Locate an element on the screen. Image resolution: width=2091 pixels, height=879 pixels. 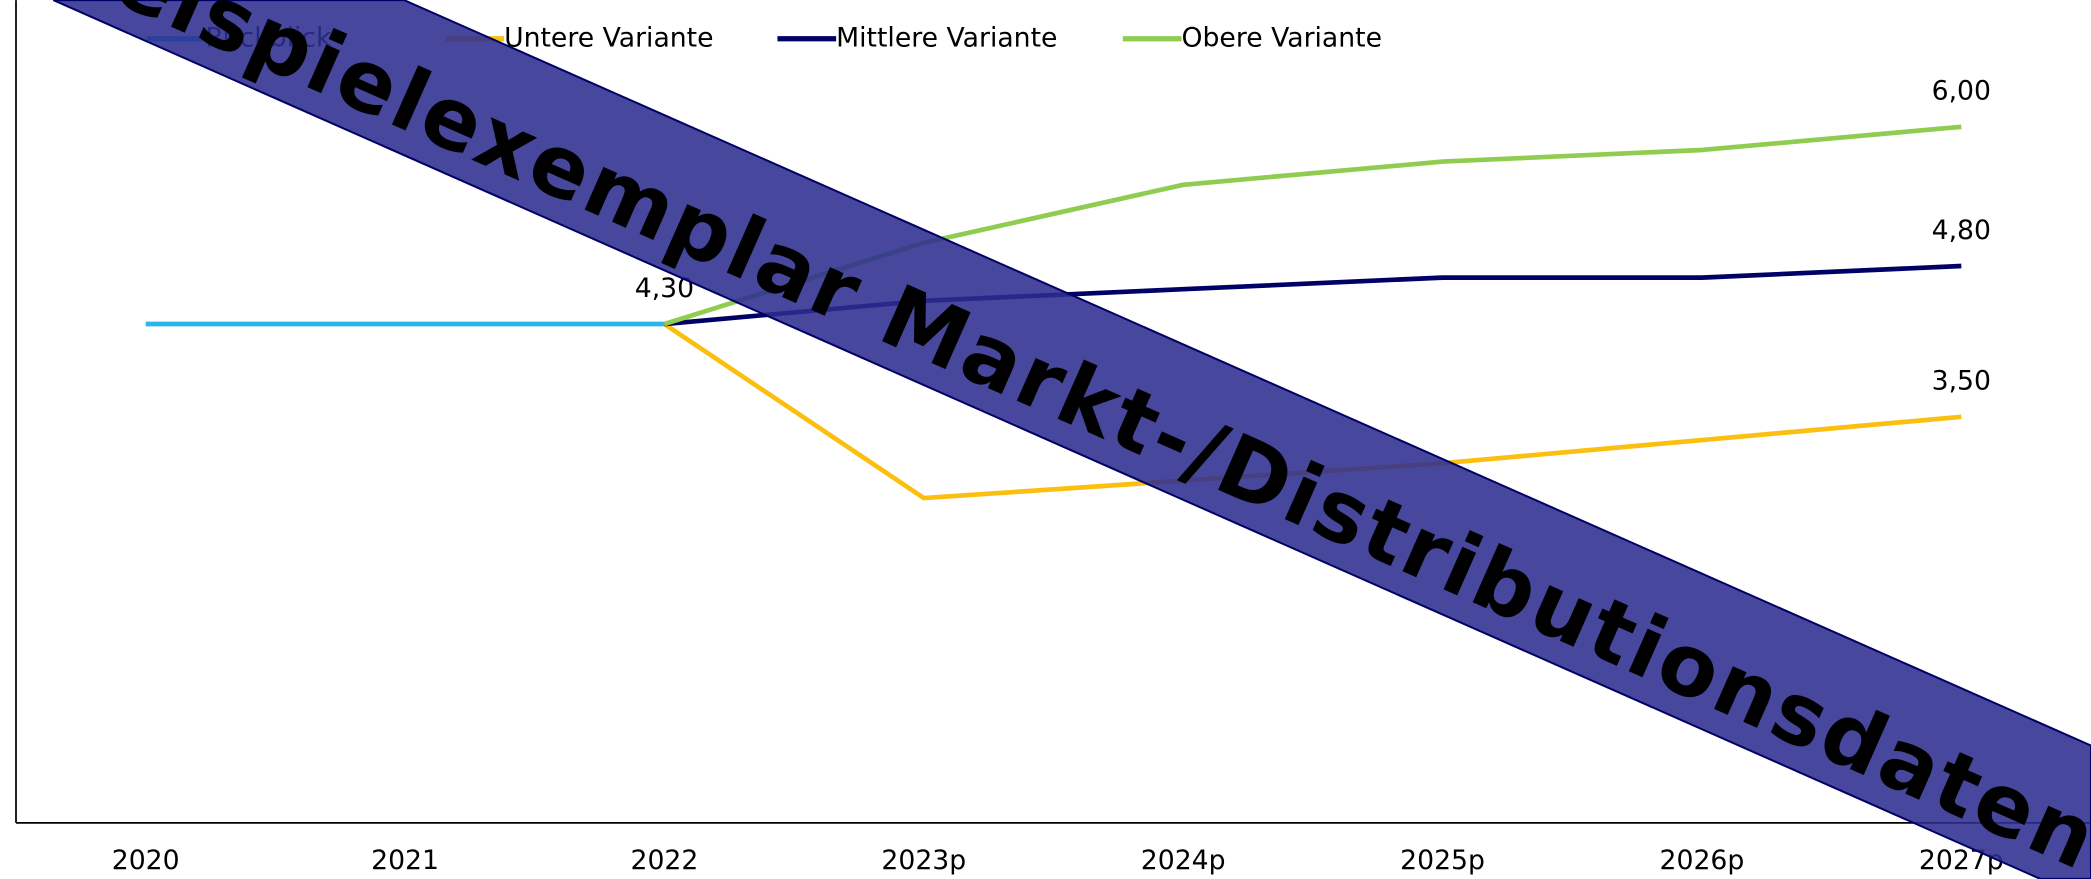
x-tick-label: 2025p is located at coordinates (1442, 860).